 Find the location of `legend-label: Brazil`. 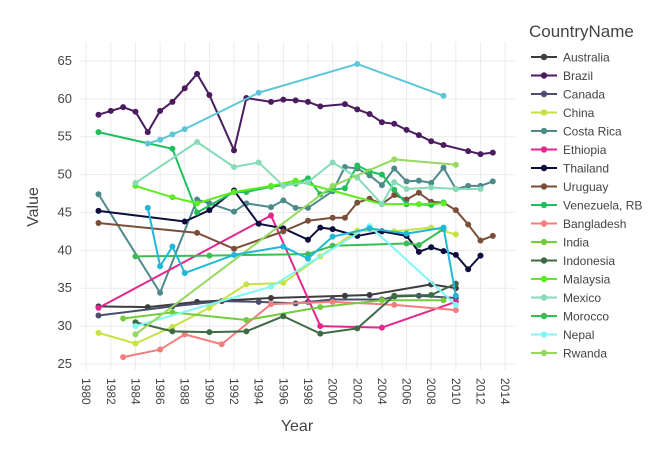

legend-label: Brazil is located at coordinates (578, 76).